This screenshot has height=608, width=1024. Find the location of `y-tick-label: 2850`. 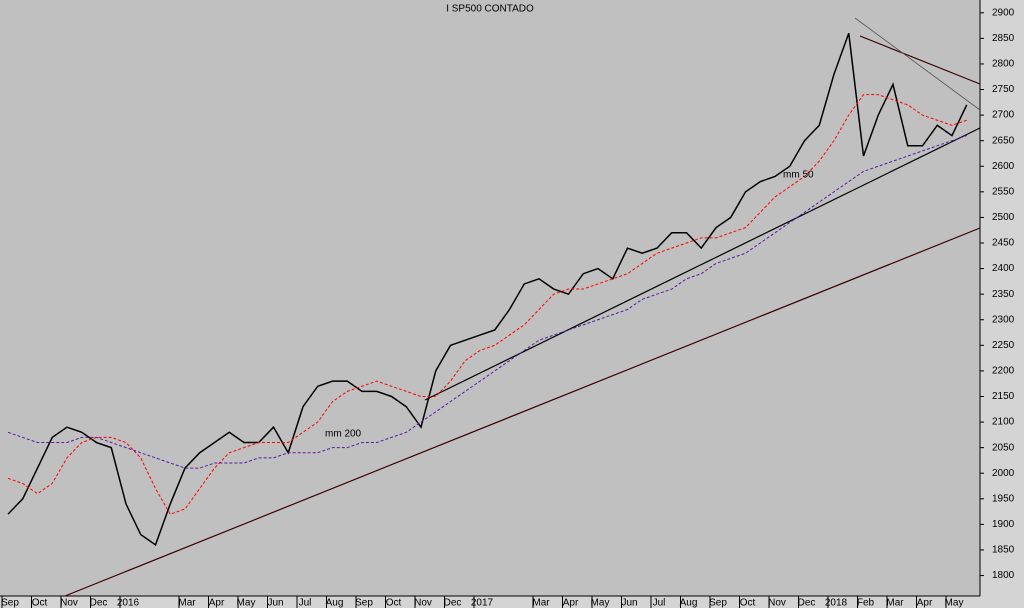

y-tick-label: 2850 is located at coordinates (1003, 38).